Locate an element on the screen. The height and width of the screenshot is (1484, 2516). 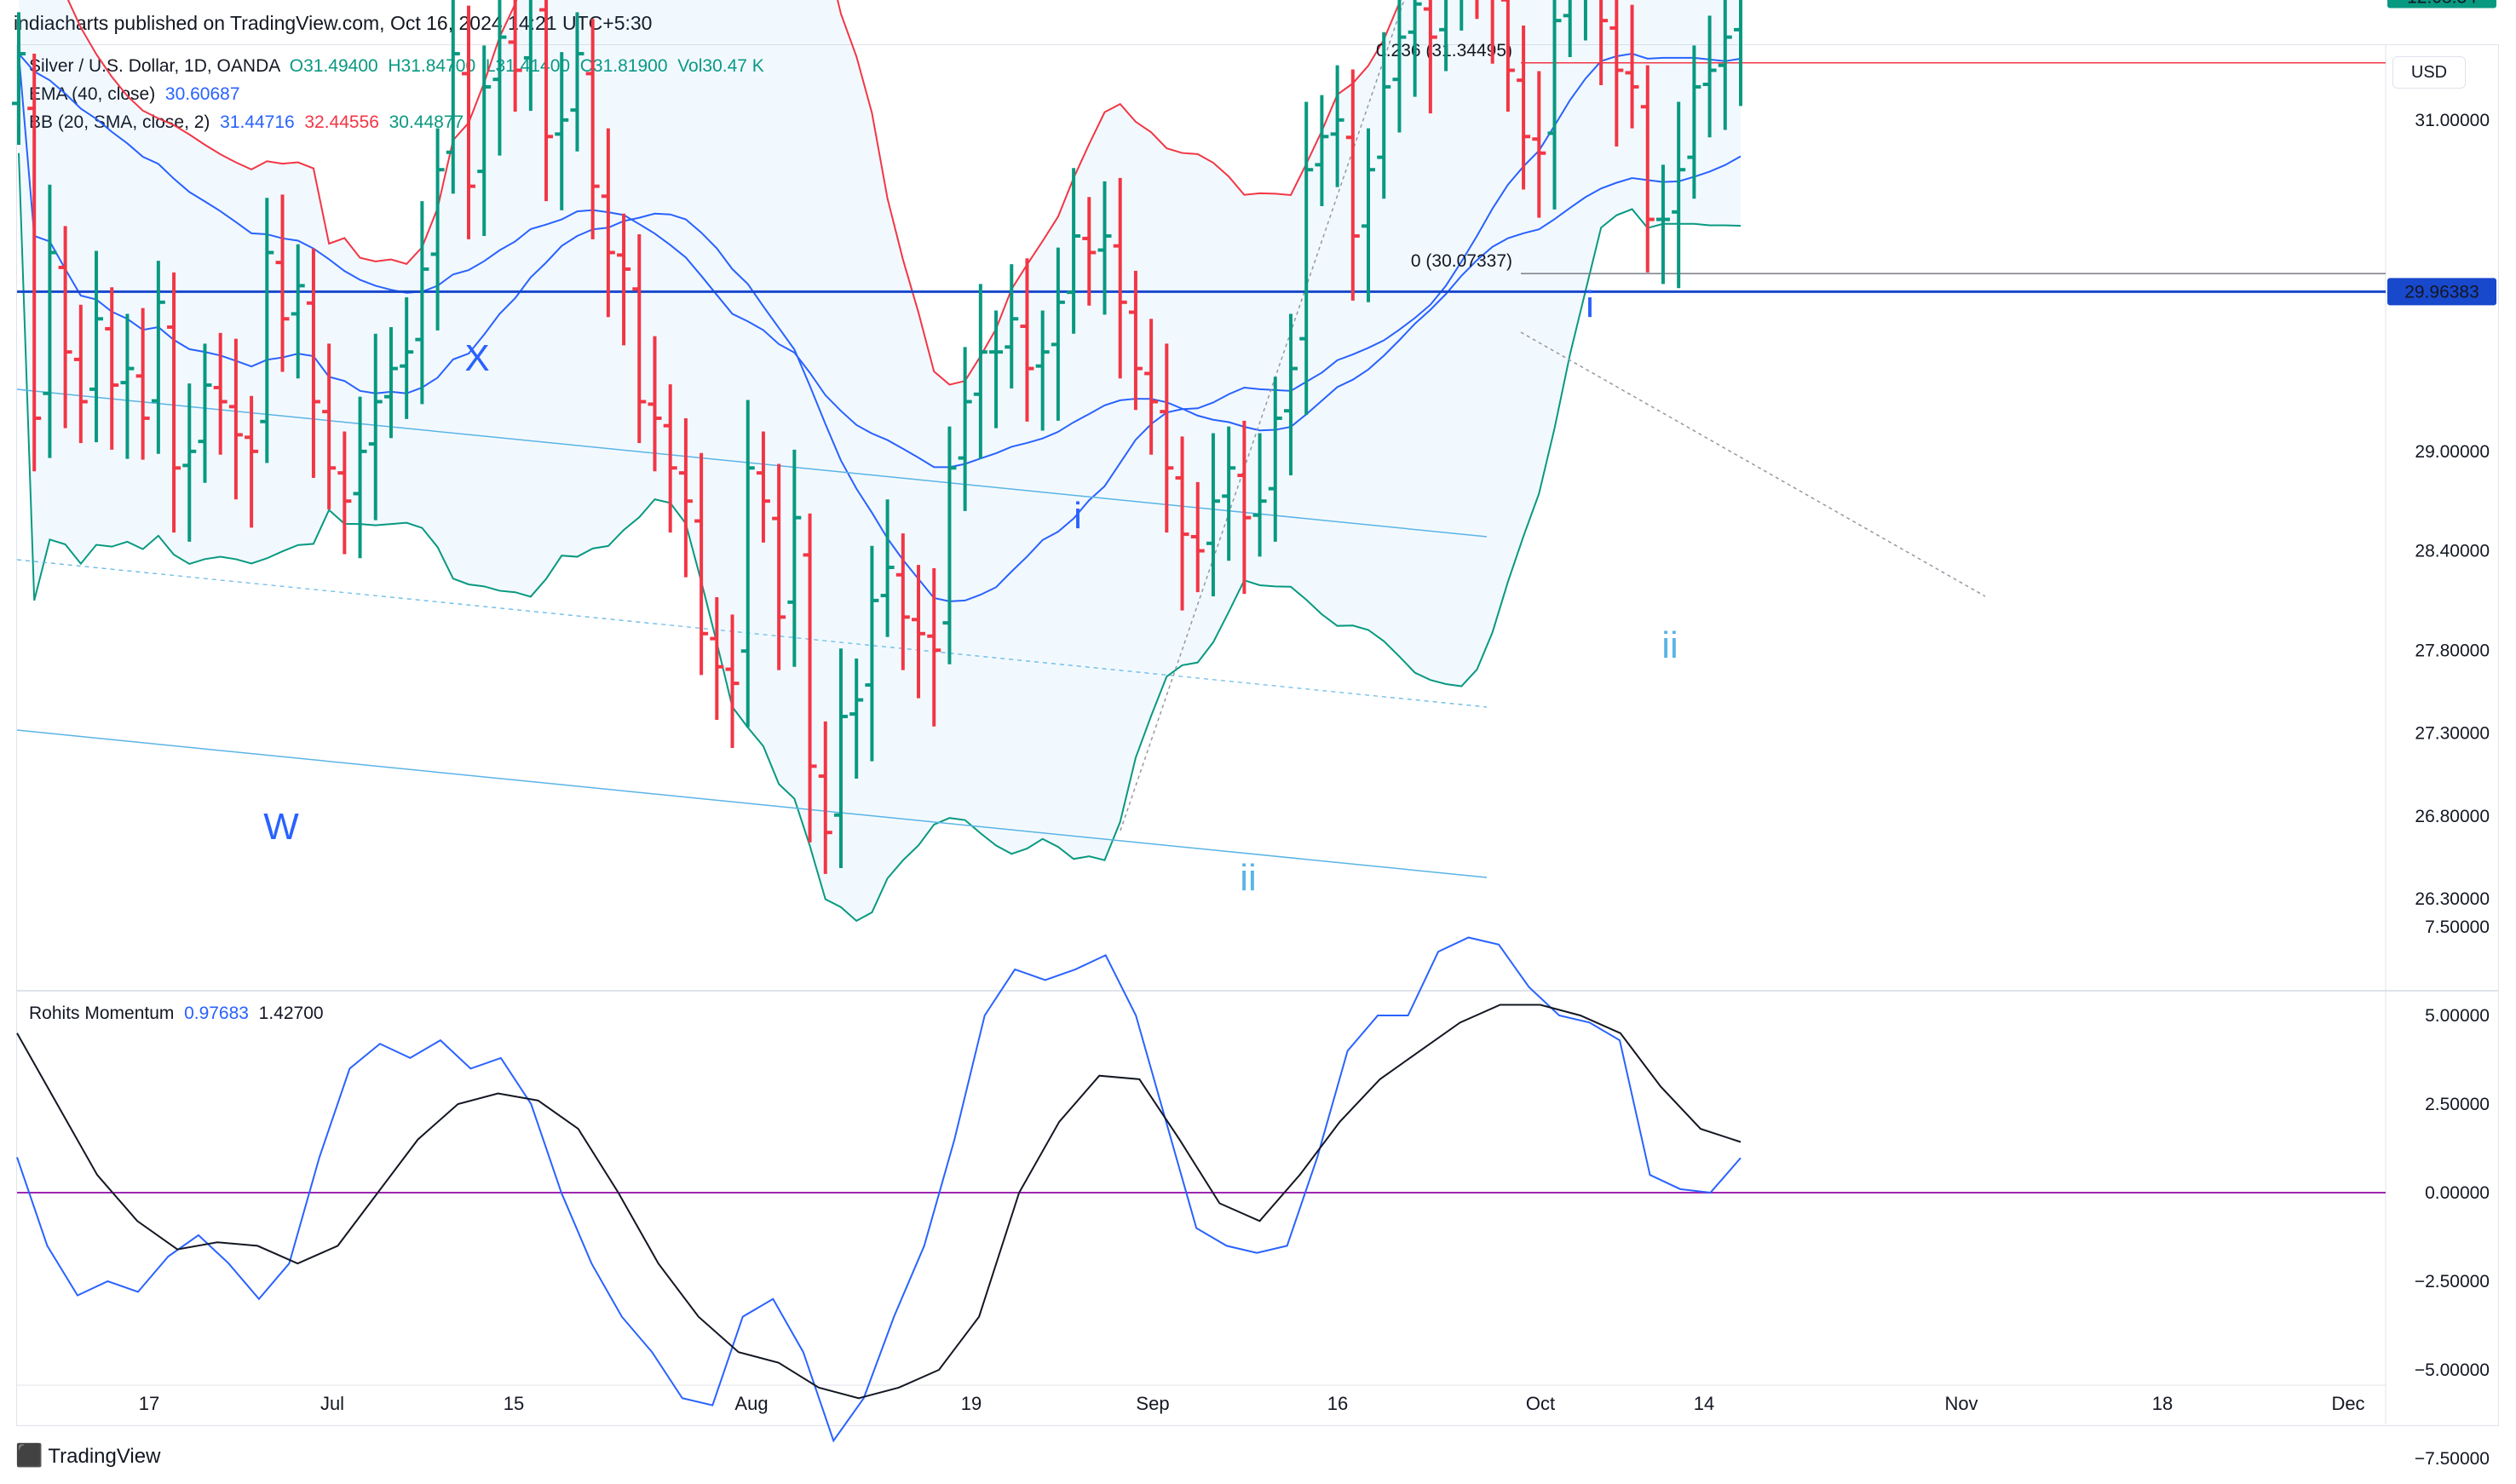
fib-level-label: 0 (30.07337) is located at coordinates (1461, 261).